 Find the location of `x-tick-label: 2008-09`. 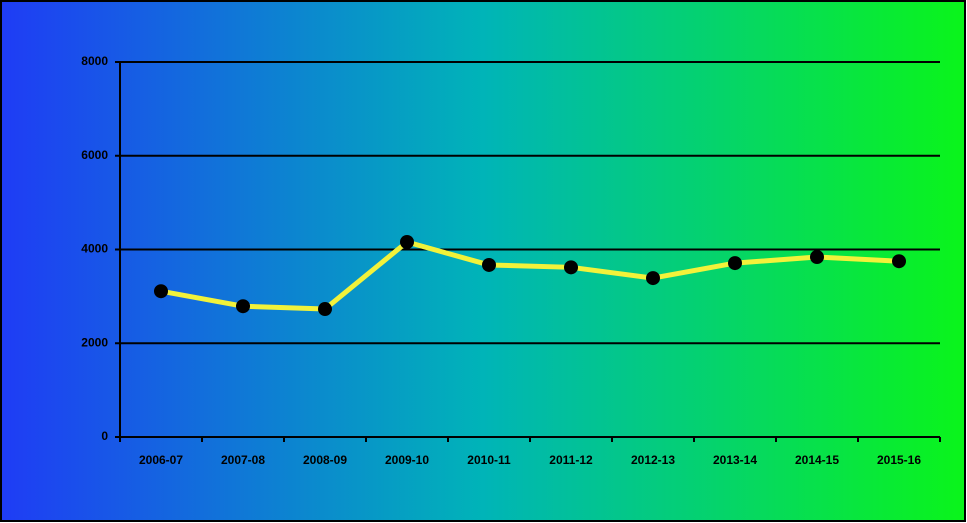

x-tick-label: 2008-09 is located at coordinates (325, 460).